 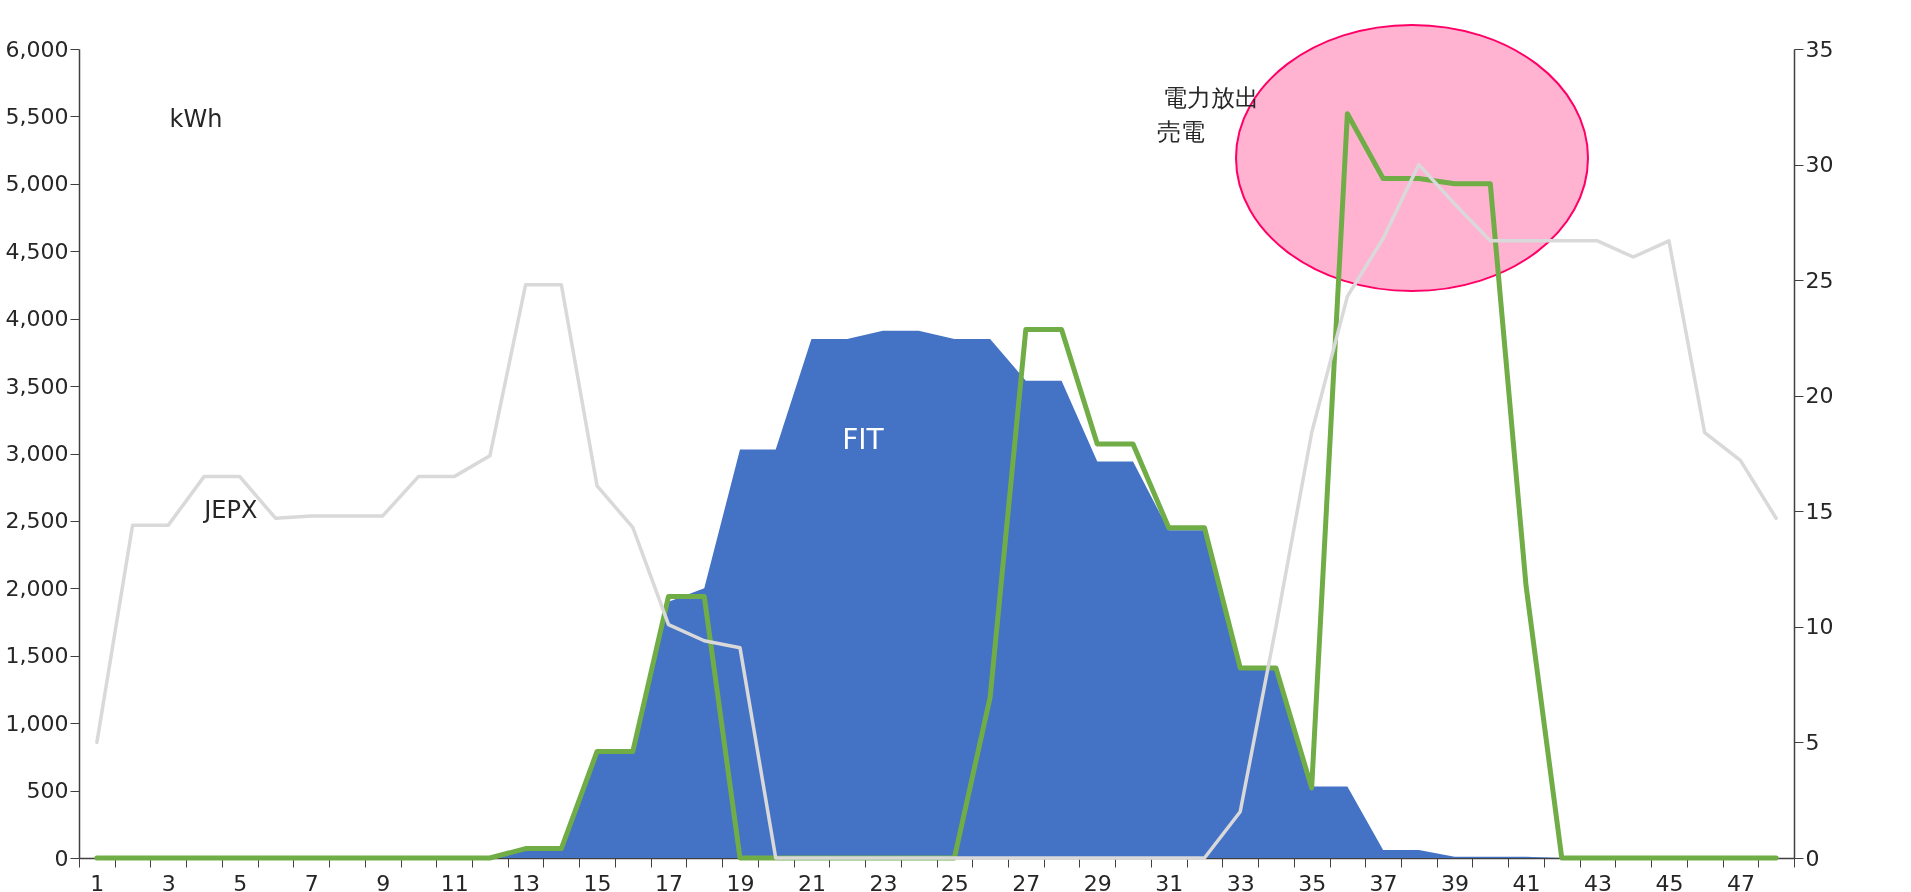 What do you see at coordinates (597, 881) in the screenshot?
I see `x-tick-label: 15` at bounding box center [597, 881].